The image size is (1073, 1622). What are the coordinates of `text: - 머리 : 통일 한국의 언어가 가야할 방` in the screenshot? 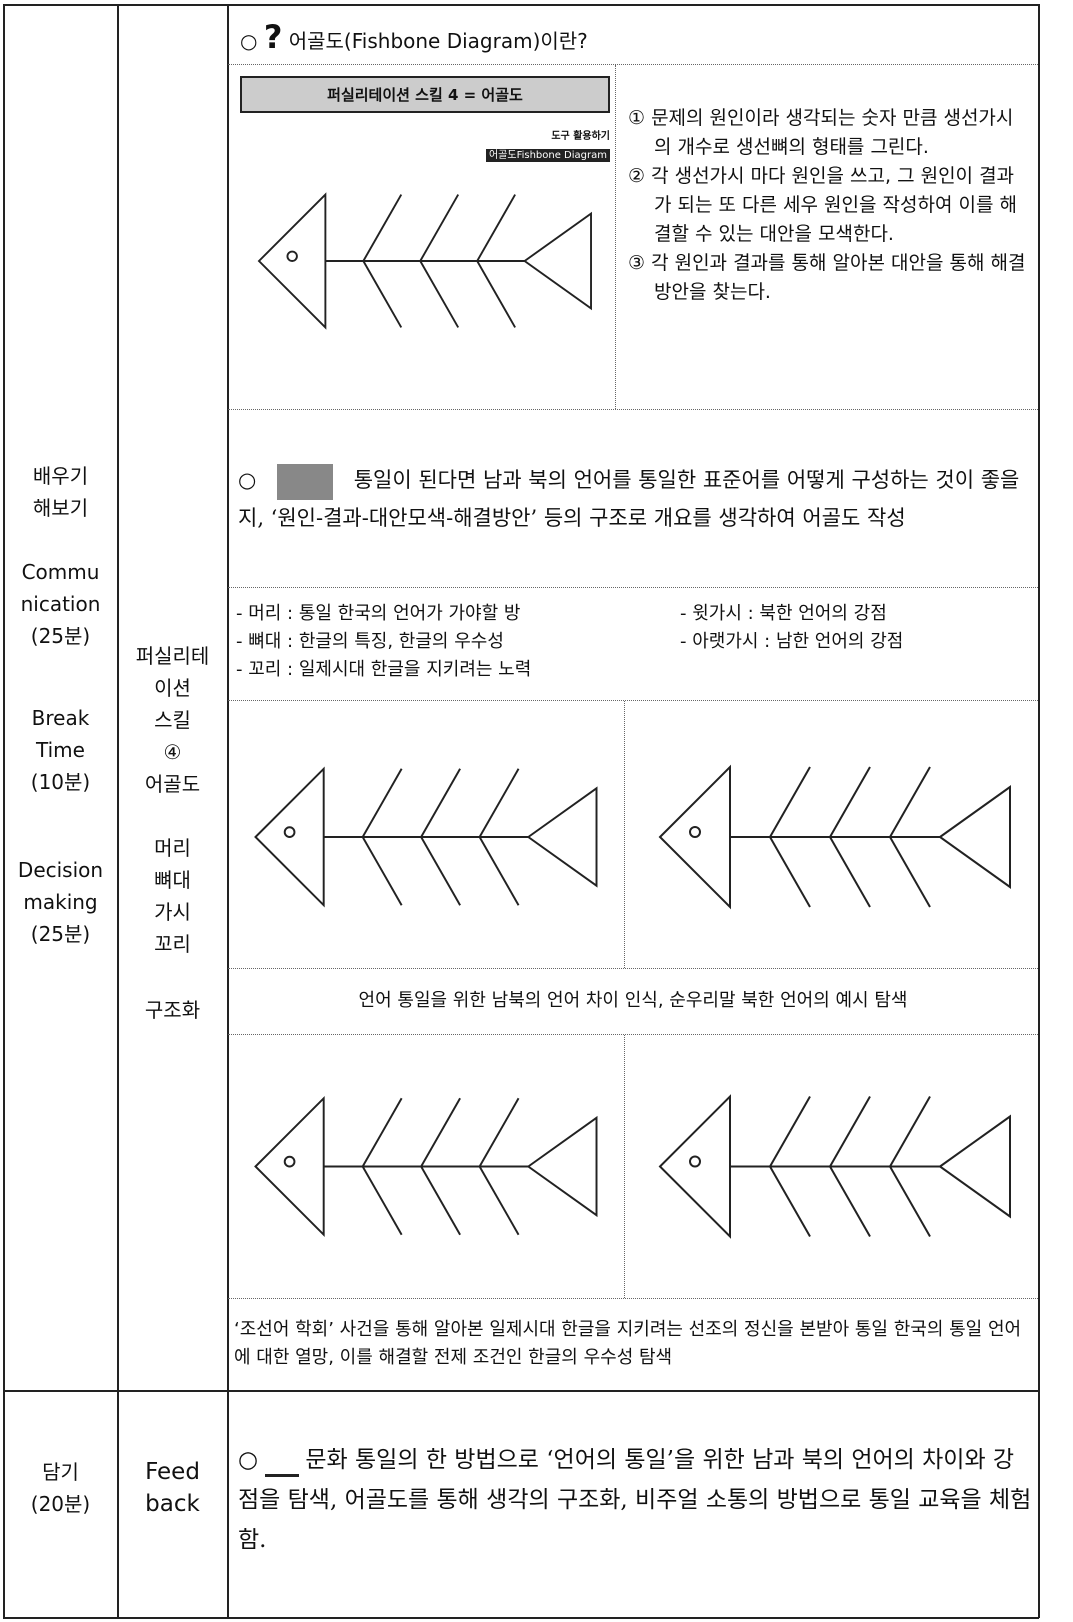 It's located at (378, 613).